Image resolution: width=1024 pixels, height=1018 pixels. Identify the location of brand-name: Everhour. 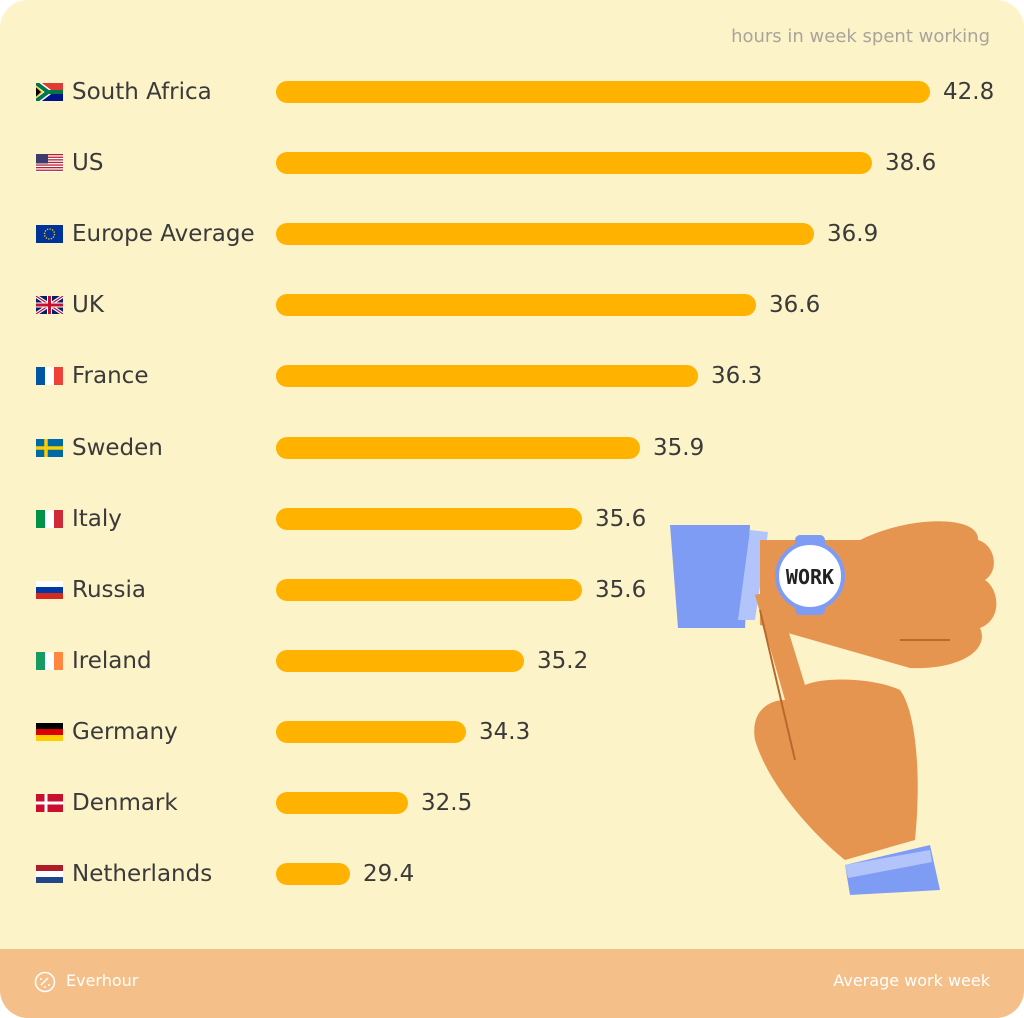
(102, 980).